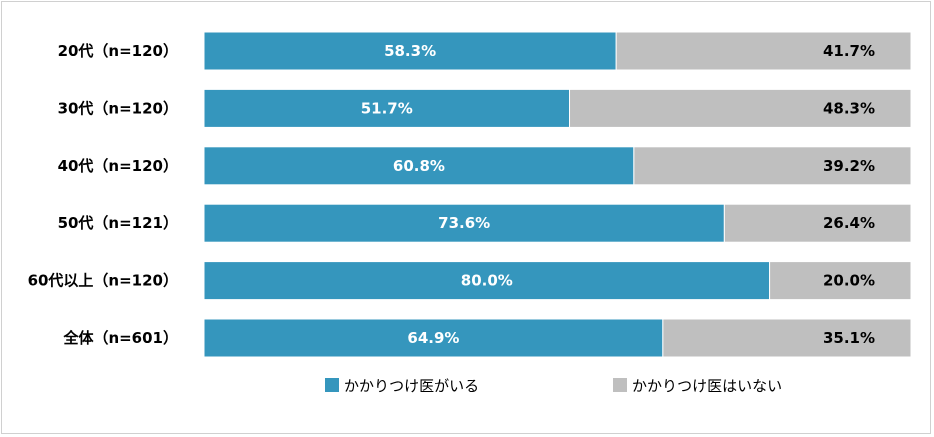 This screenshot has width=934, height=437. Describe the element at coordinates (118, 108) in the screenshot. I see `category-label: 30代（n=120）` at that location.